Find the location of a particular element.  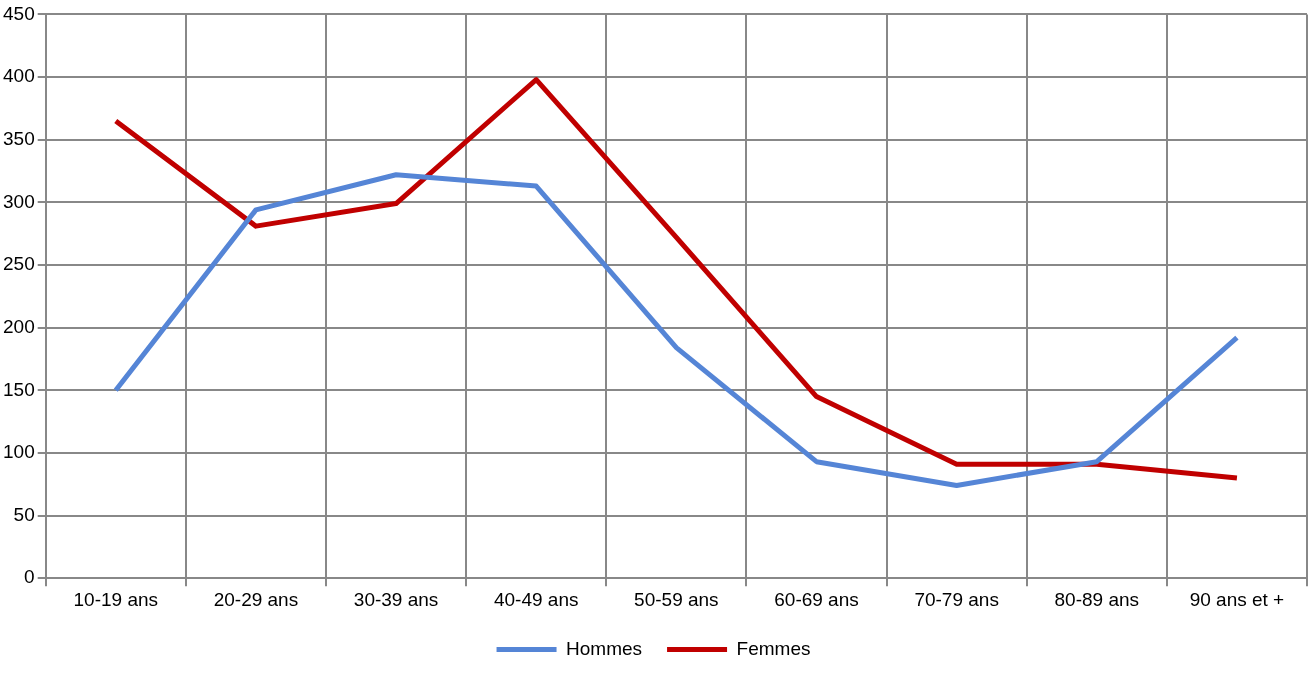

x-tick-label: 70-79 ans is located at coordinates (956, 599).